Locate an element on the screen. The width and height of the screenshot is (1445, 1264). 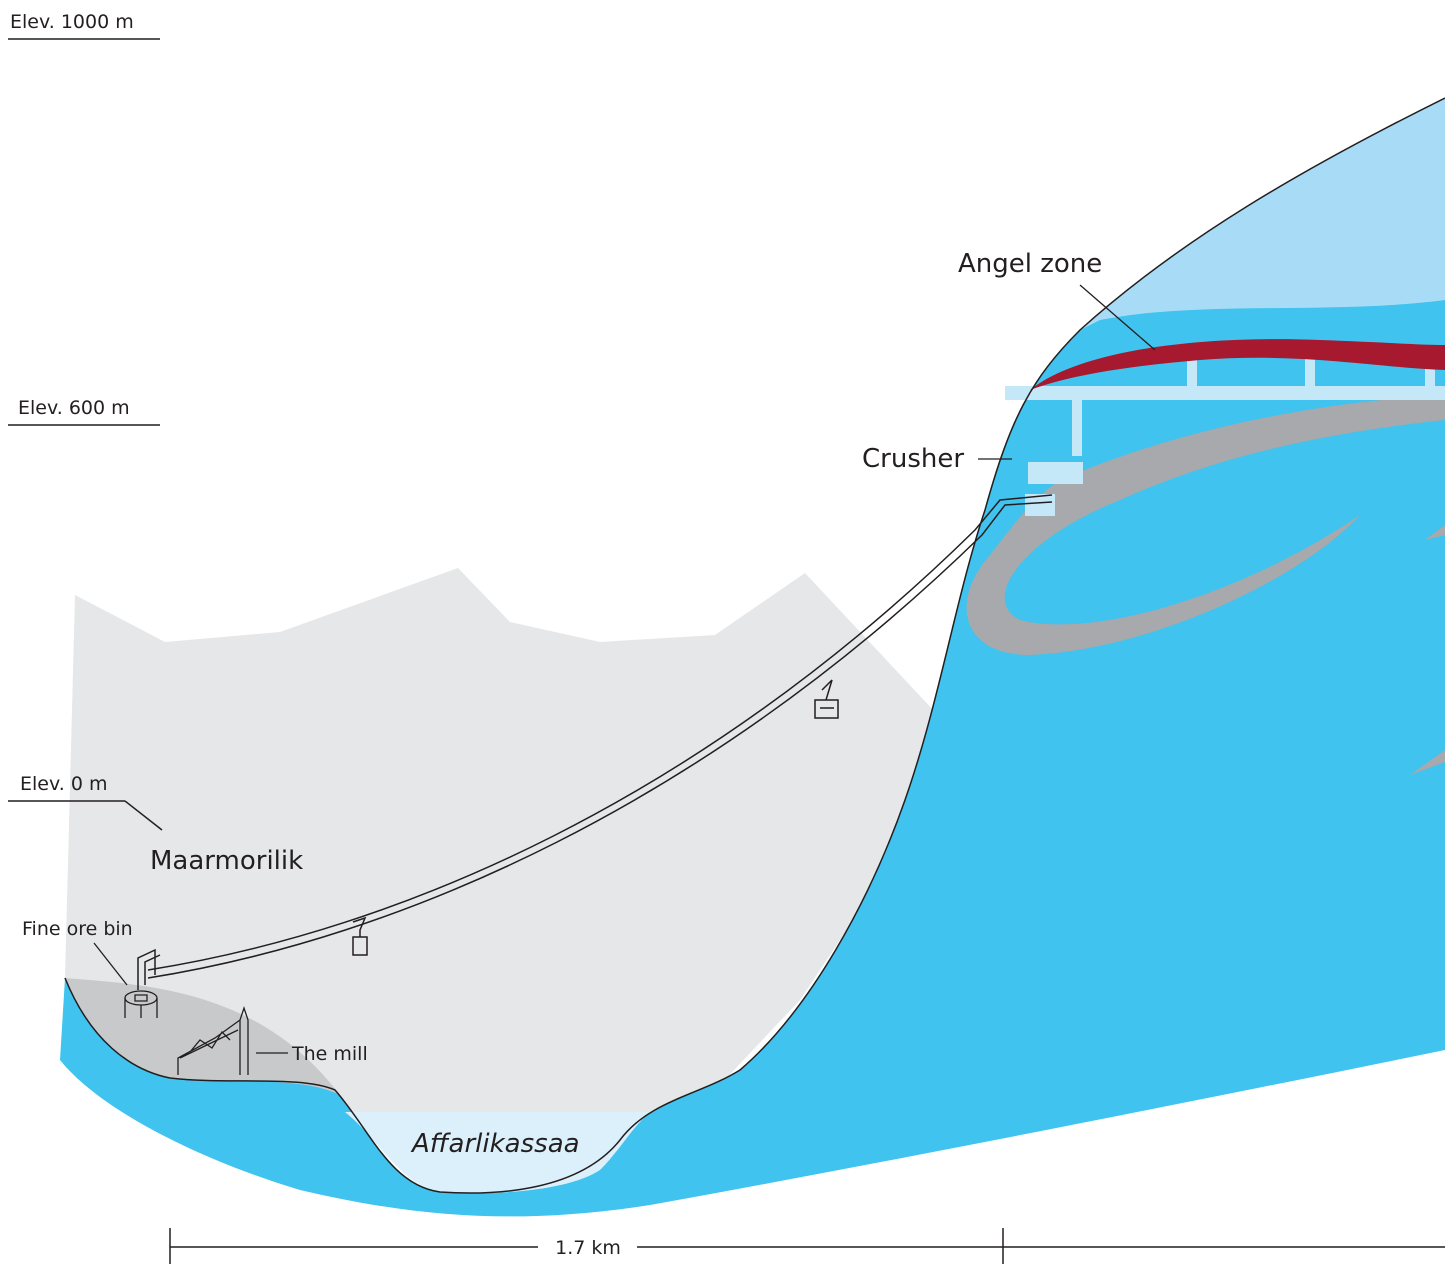
label: Affarlikassaa is located at coordinates (495, 1144).